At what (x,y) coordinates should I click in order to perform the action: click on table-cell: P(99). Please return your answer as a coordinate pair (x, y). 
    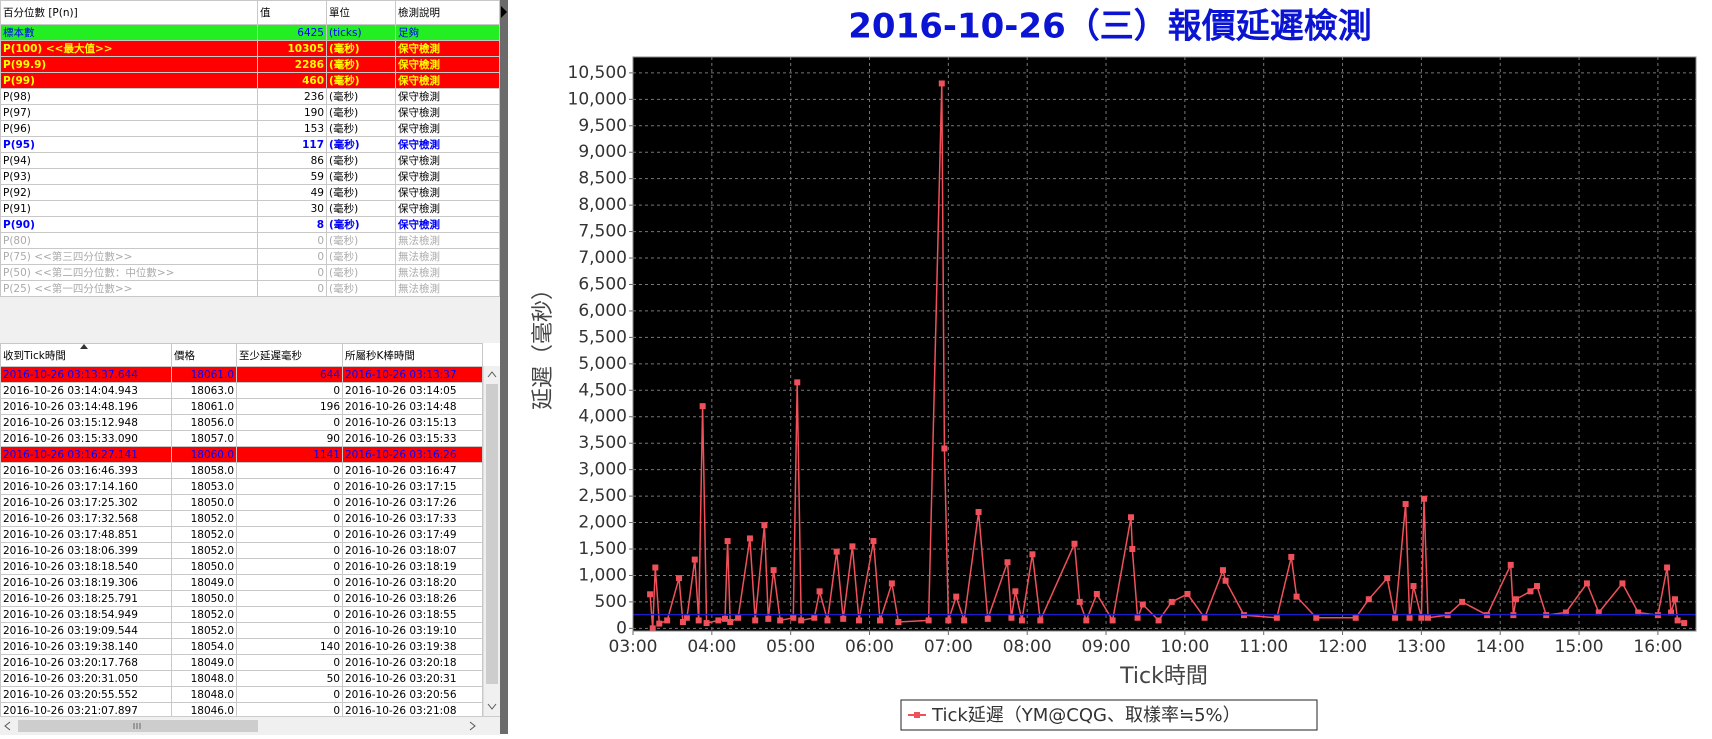
    Looking at the image, I should click on (129, 80).